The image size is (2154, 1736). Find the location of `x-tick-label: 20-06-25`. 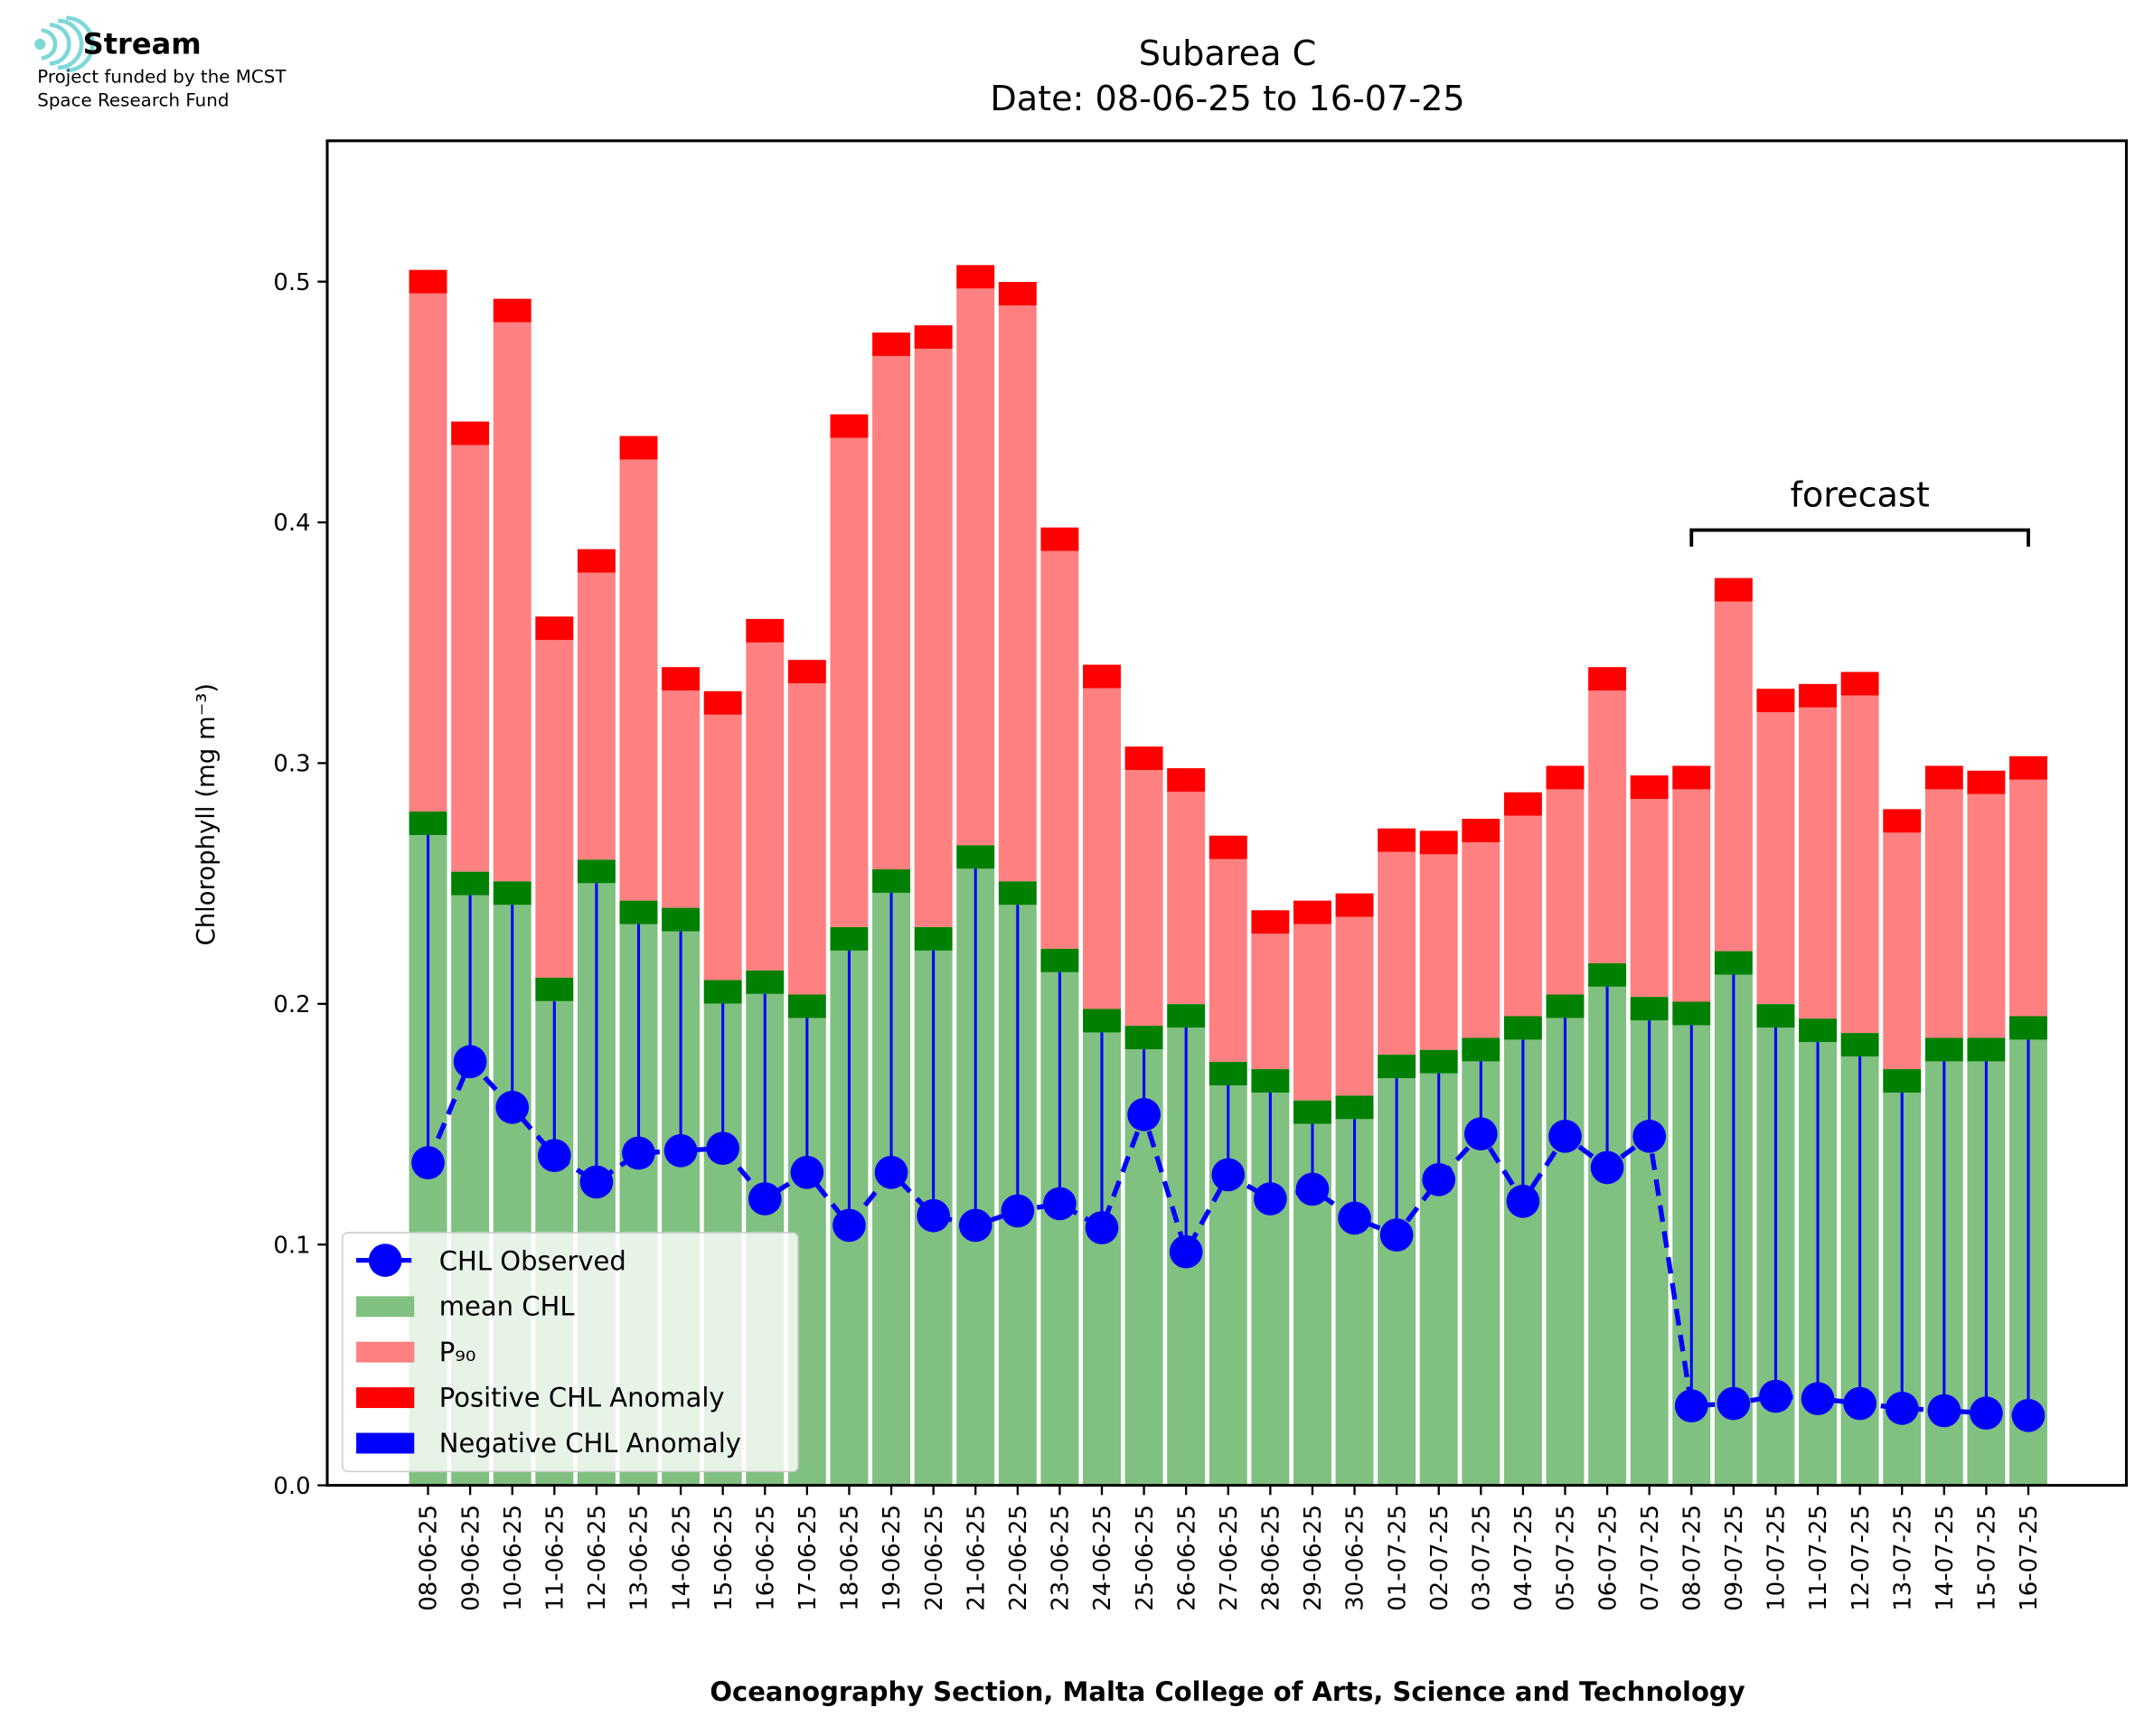

x-tick-label: 20-06-25 is located at coordinates (934, 1558).